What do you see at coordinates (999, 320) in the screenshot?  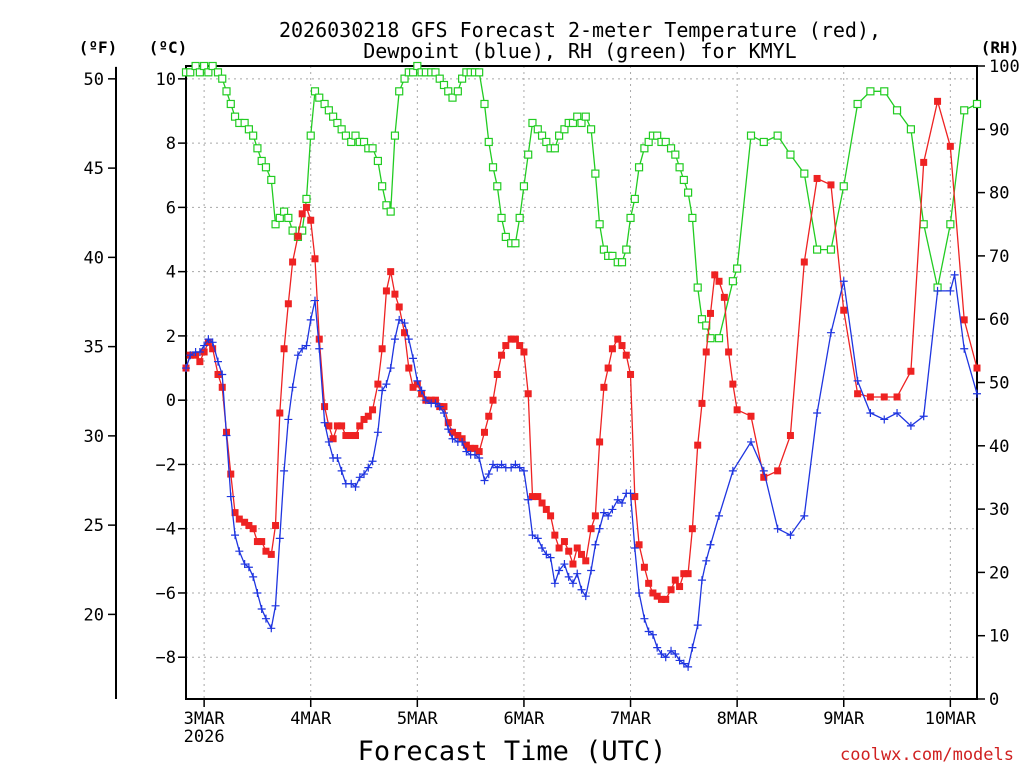 I see `rh-tick-label: 60` at bounding box center [999, 320].